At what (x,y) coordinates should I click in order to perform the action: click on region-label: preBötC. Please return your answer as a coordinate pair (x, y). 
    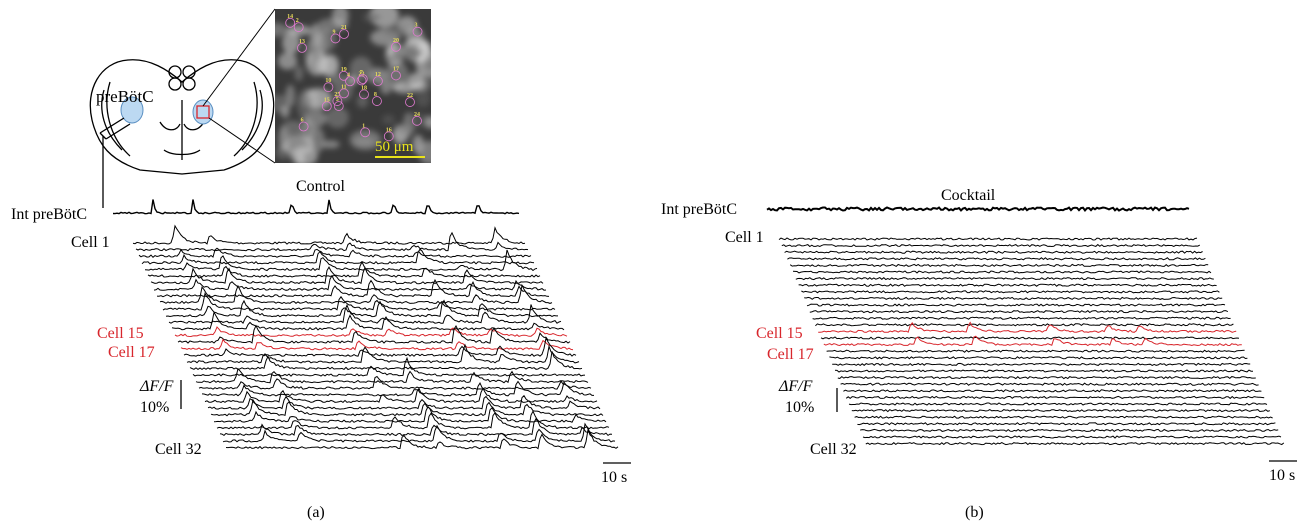
    Looking at the image, I should click on (125, 96).